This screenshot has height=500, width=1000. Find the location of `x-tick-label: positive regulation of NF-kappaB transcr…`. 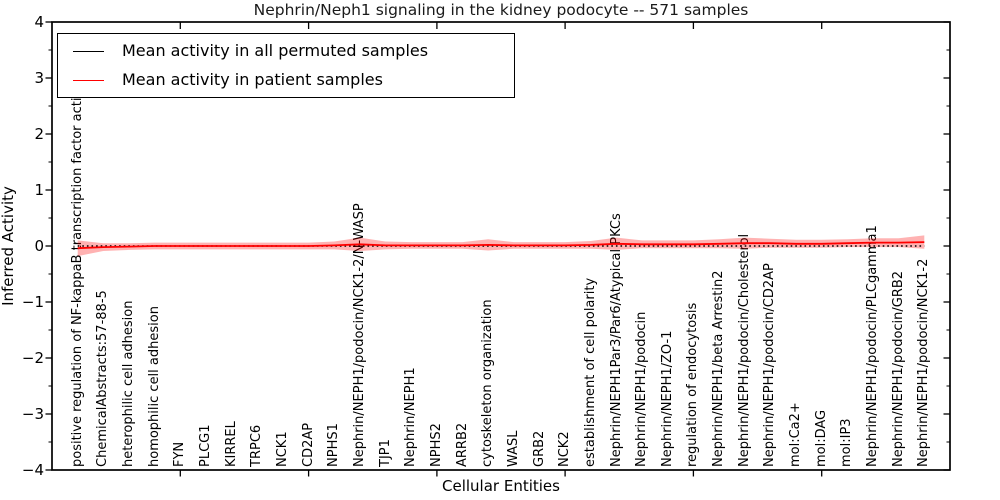

x-tick-label: positive regulation of NF-kappaB transcr… is located at coordinates (77, 270).